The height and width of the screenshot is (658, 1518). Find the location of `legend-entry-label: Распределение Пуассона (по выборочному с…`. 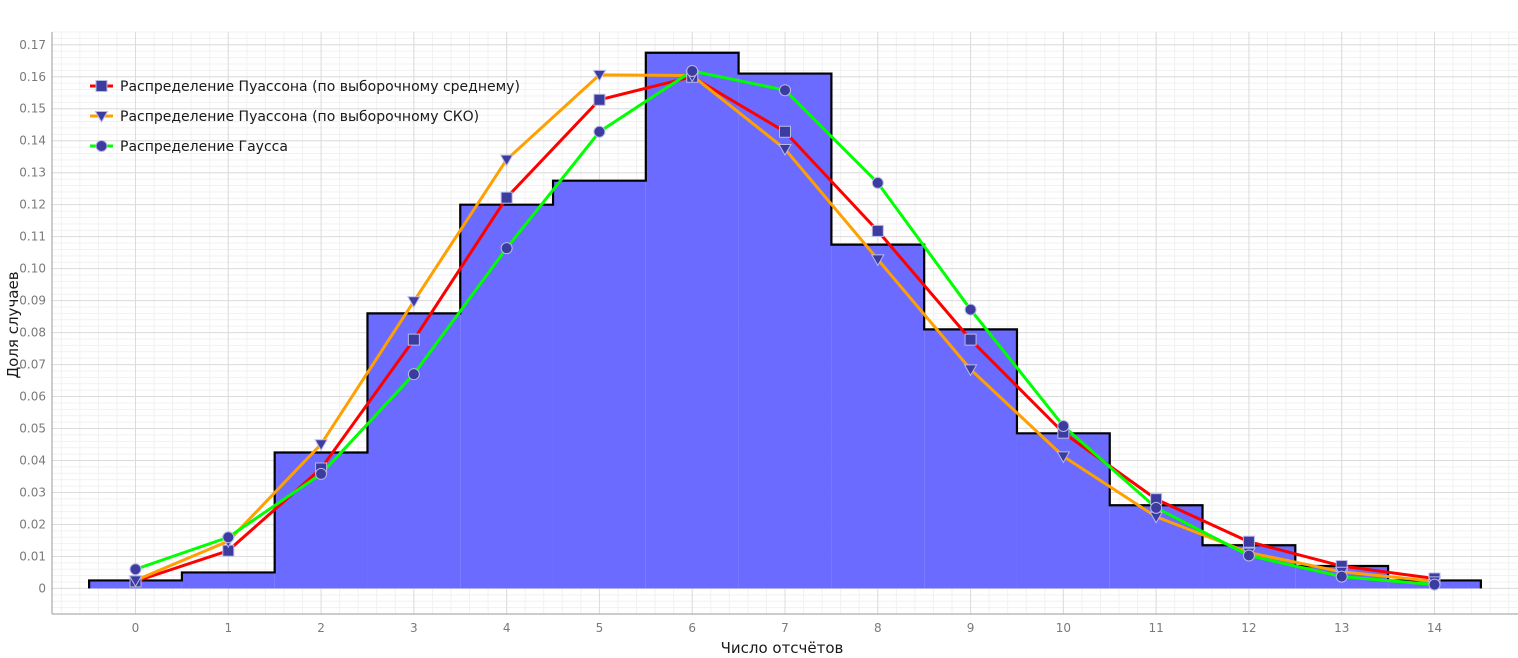

legend-entry-label: Распределение Пуассона (по выборочному с… is located at coordinates (320, 87).